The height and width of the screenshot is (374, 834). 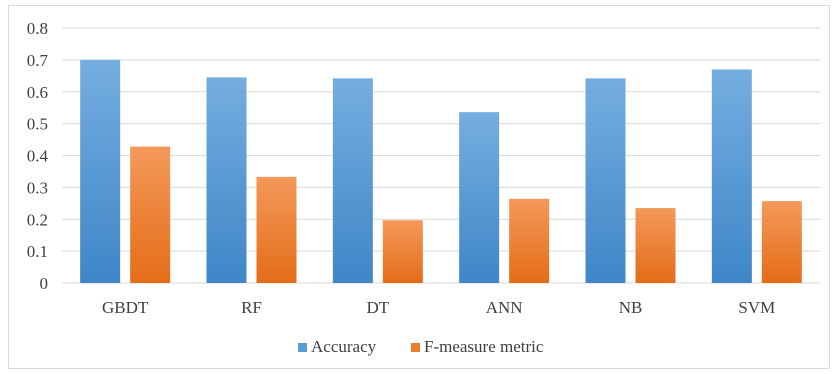 I want to click on x-category-label: ANN, so click(x=504, y=307).